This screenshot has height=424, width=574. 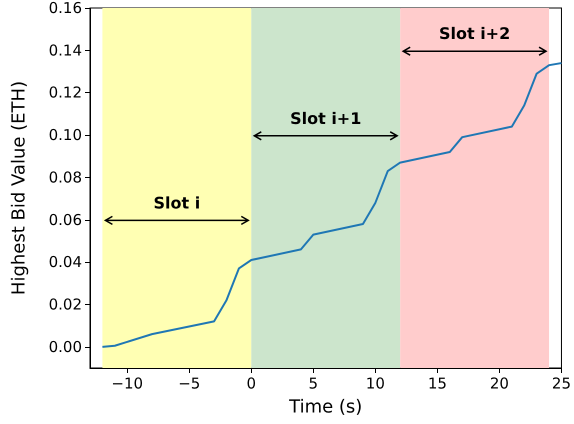 What do you see at coordinates (189, 383) in the screenshot?
I see `x-tick-label: −5` at bounding box center [189, 383].